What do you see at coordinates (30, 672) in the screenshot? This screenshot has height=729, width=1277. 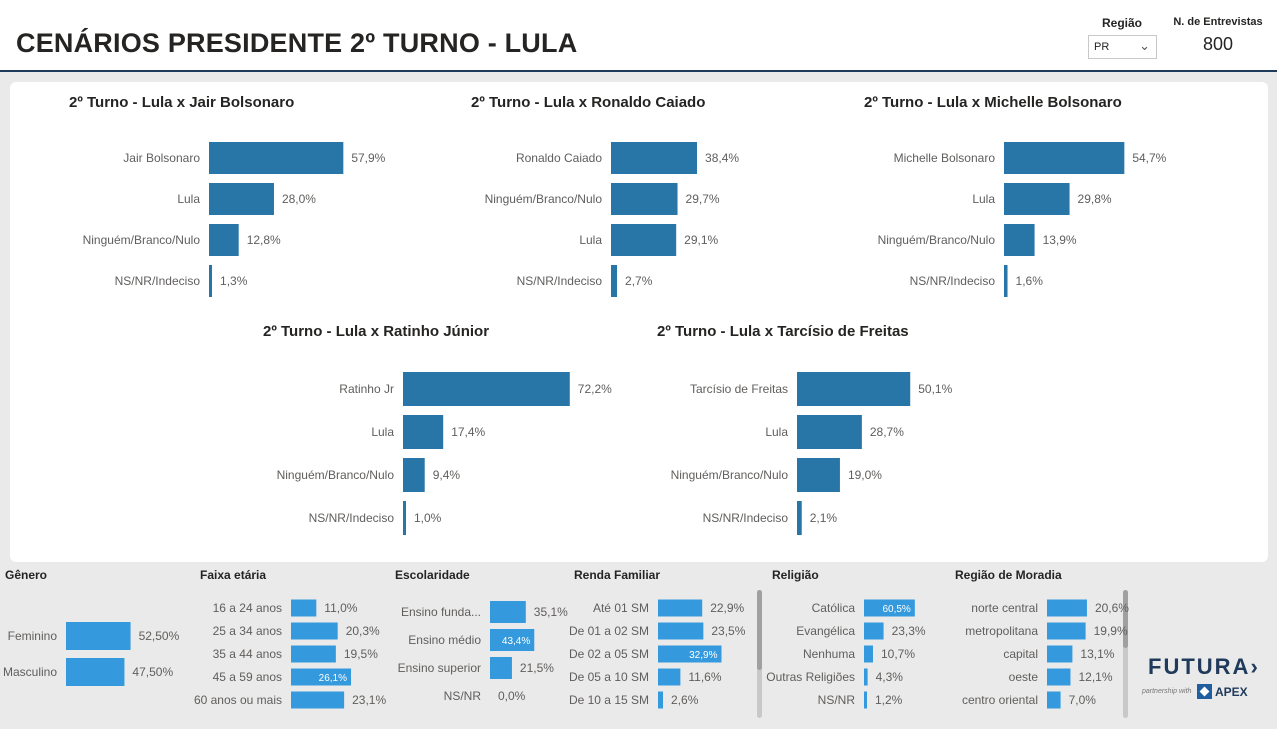 I see `category-label: Masculino` at bounding box center [30, 672].